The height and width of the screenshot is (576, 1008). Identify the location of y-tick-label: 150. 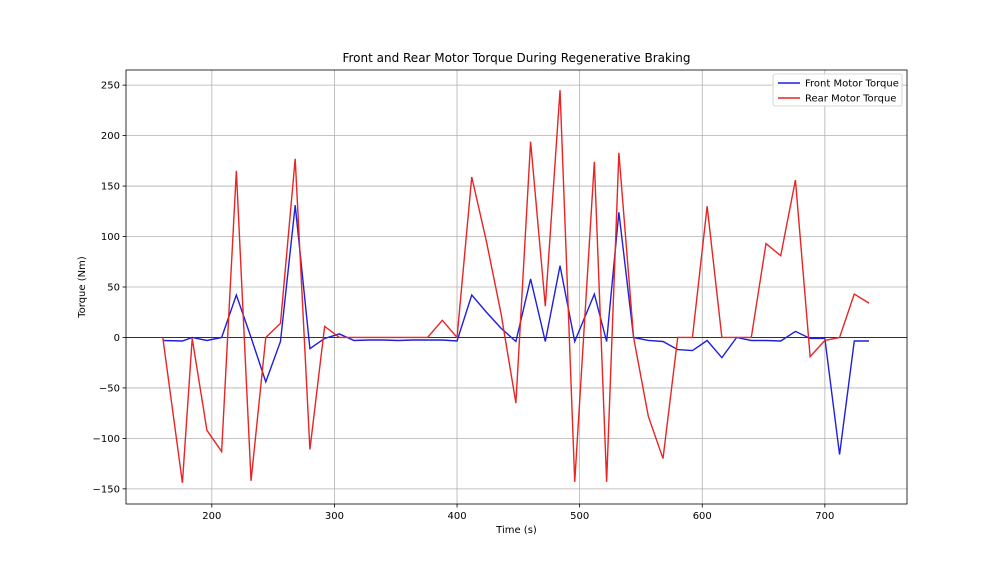
(110, 187).